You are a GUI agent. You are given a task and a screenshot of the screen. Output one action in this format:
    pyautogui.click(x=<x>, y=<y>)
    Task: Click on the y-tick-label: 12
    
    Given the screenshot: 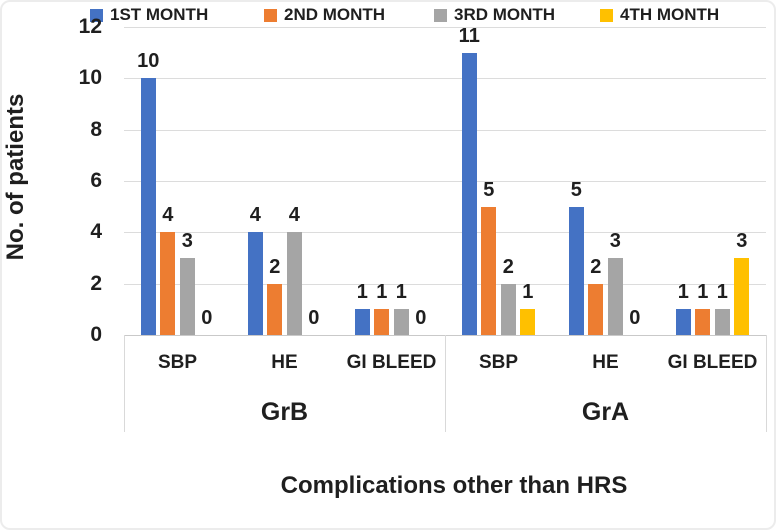 What is the action you would take?
    pyautogui.click(x=90, y=26)
    